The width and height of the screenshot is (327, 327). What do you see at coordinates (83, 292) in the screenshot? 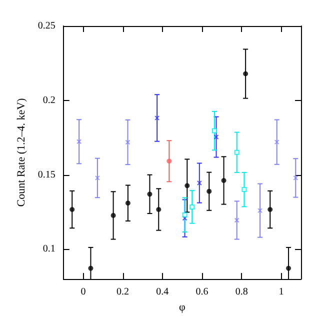
I see `x-tick-label: 0` at bounding box center [83, 292].